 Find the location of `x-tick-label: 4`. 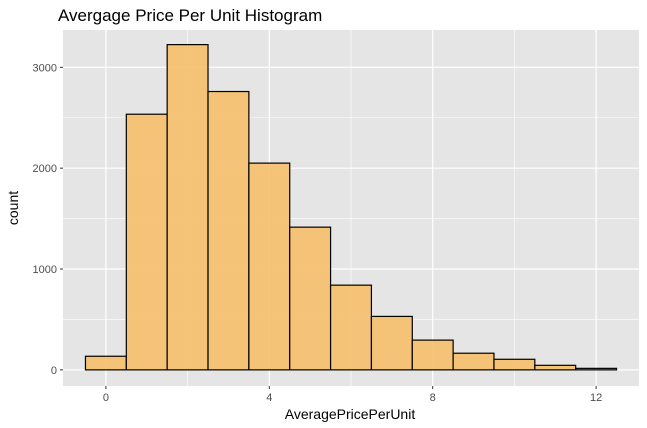

x-tick-label: 4 is located at coordinates (269, 398).